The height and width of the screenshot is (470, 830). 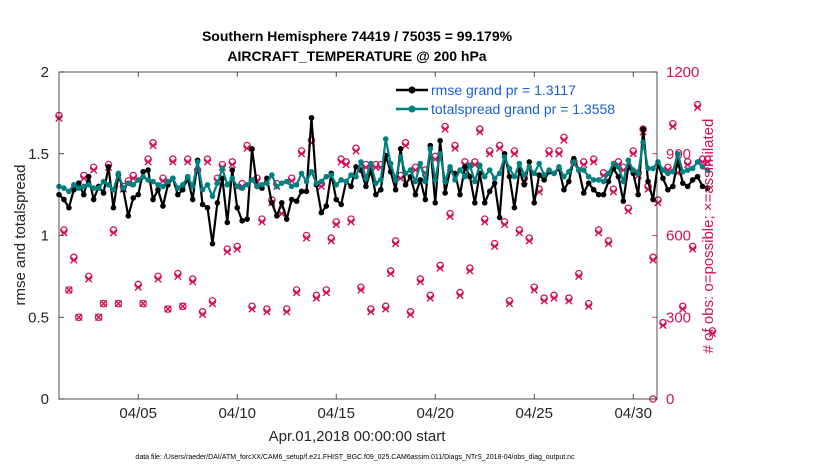 I want to click on legend-rmse-label: rmse grand pr = 1.3117, so click(x=503, y=90).